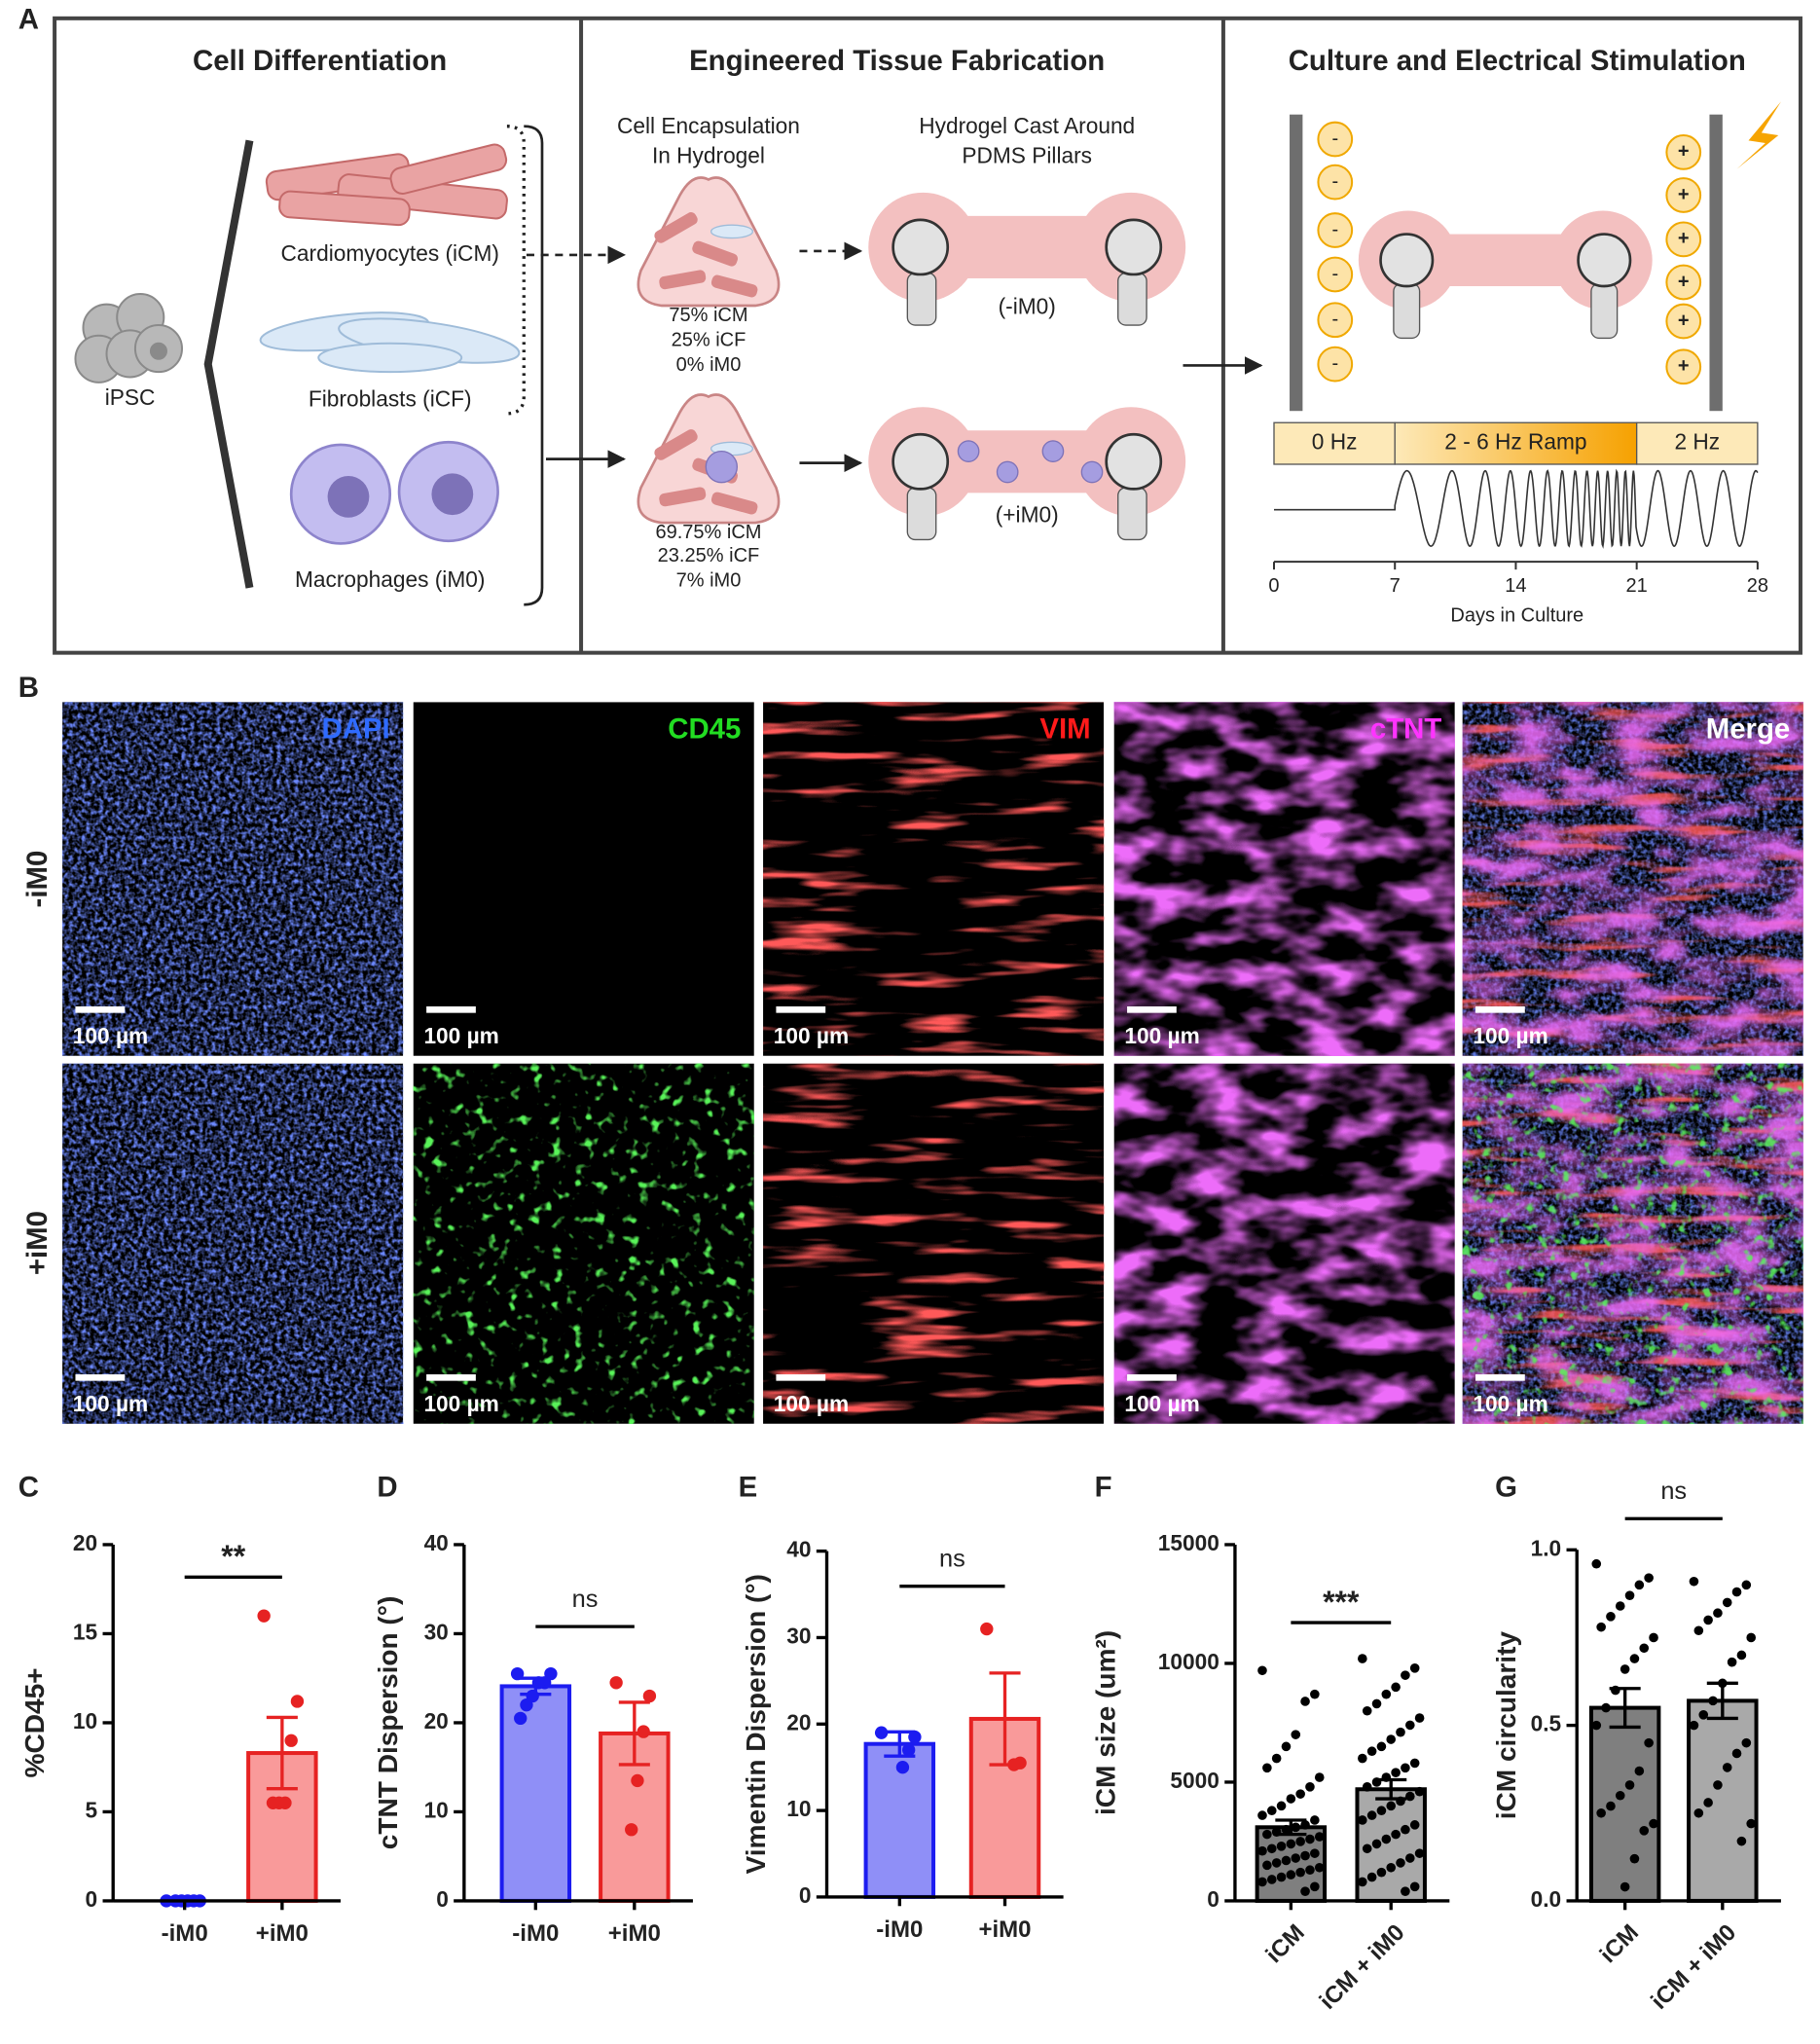 The height and width of the screenshot is (2044, 1820). What do you see at coordinates (1103, 1487) in the screenshot?
I see `panel-letter: F` at bounding box center [1103, 1487].